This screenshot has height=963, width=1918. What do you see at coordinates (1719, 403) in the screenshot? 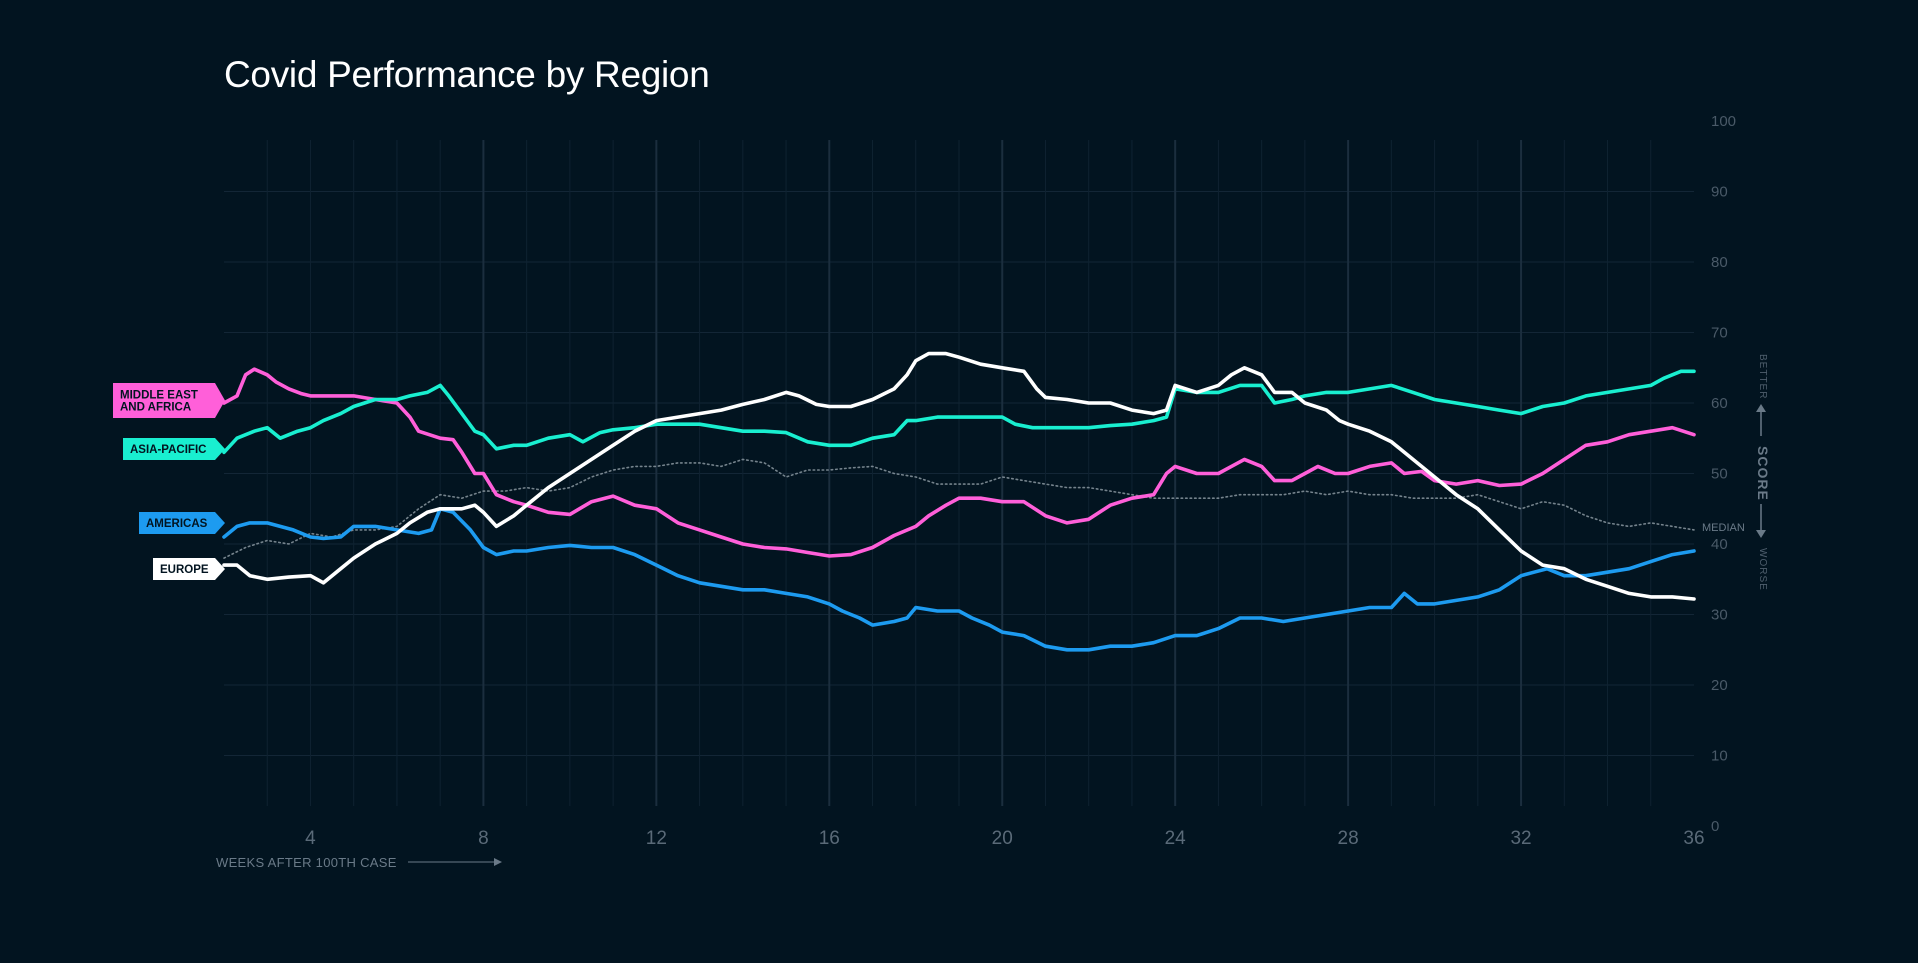
I see `y-tick-label: 60` at bounding box center [1719, 403].